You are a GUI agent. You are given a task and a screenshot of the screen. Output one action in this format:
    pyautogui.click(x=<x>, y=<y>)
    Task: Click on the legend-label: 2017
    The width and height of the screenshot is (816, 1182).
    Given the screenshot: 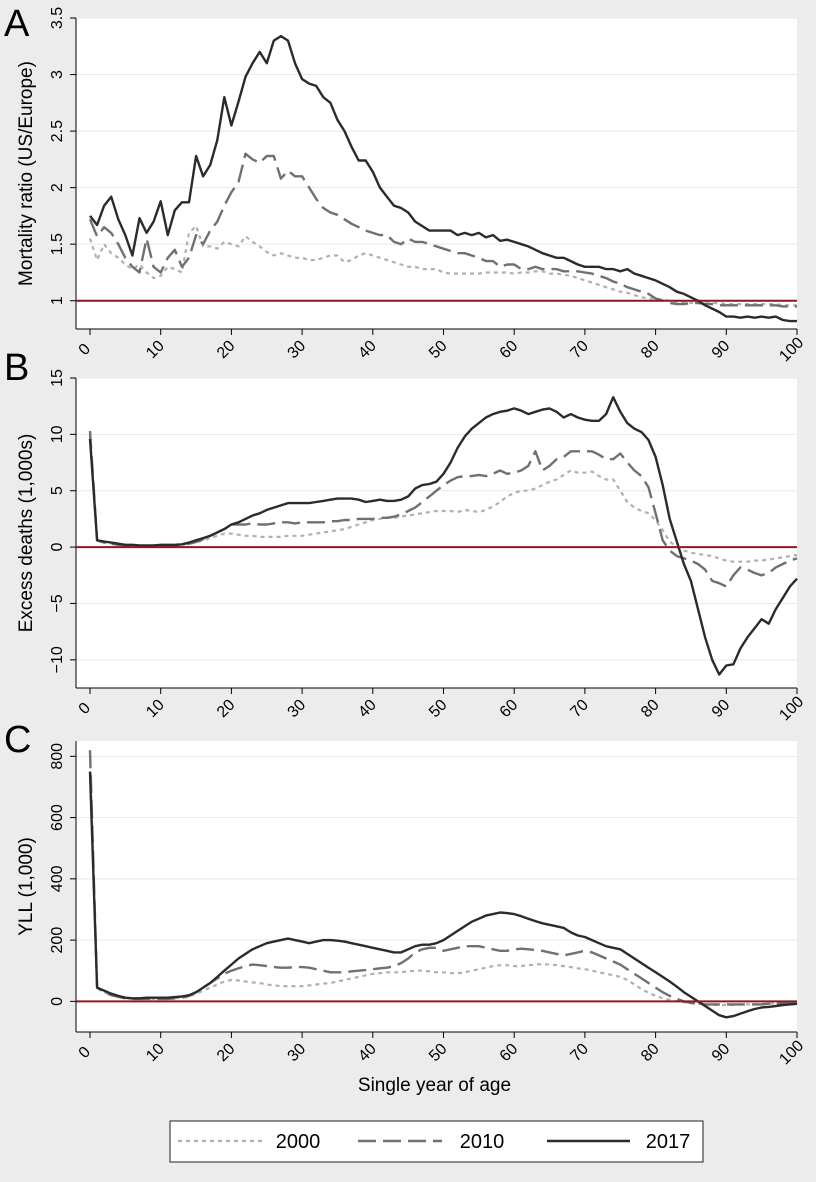 What is the action you would take?
    pyautogui.click(x=668, y=1142)
    